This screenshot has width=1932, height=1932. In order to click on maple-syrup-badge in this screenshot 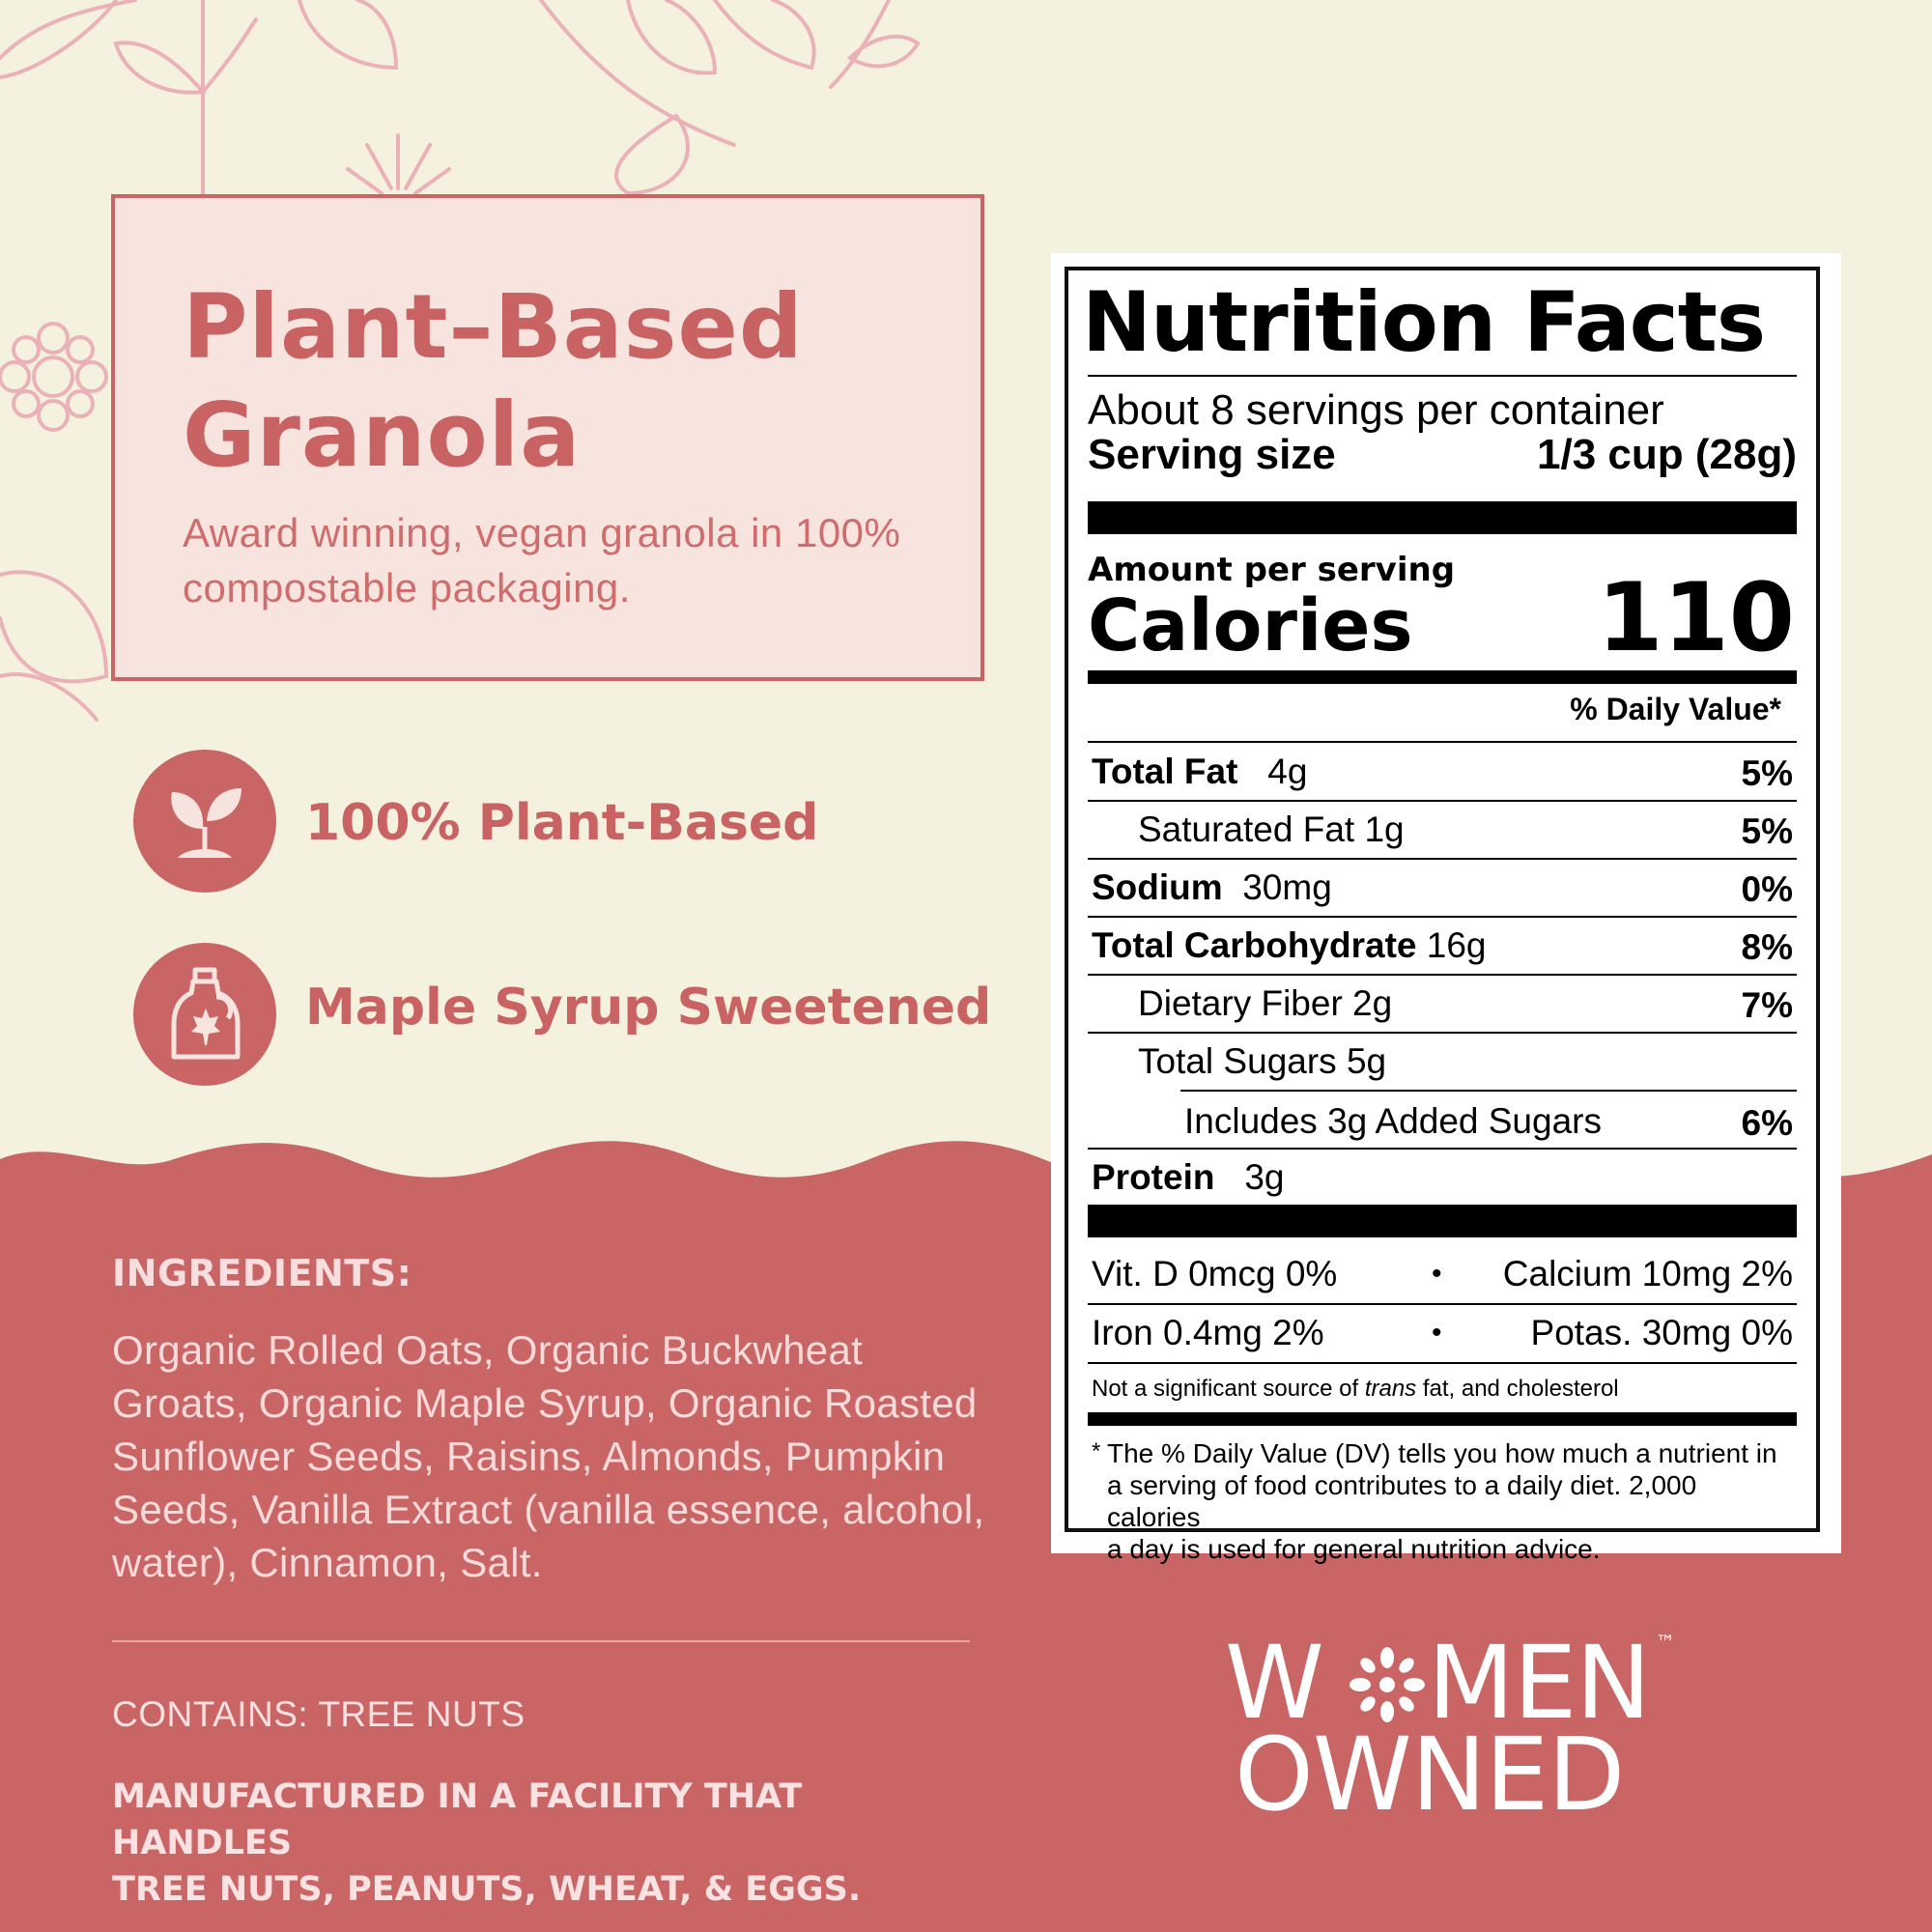, I will do `click(204, 1014)`.